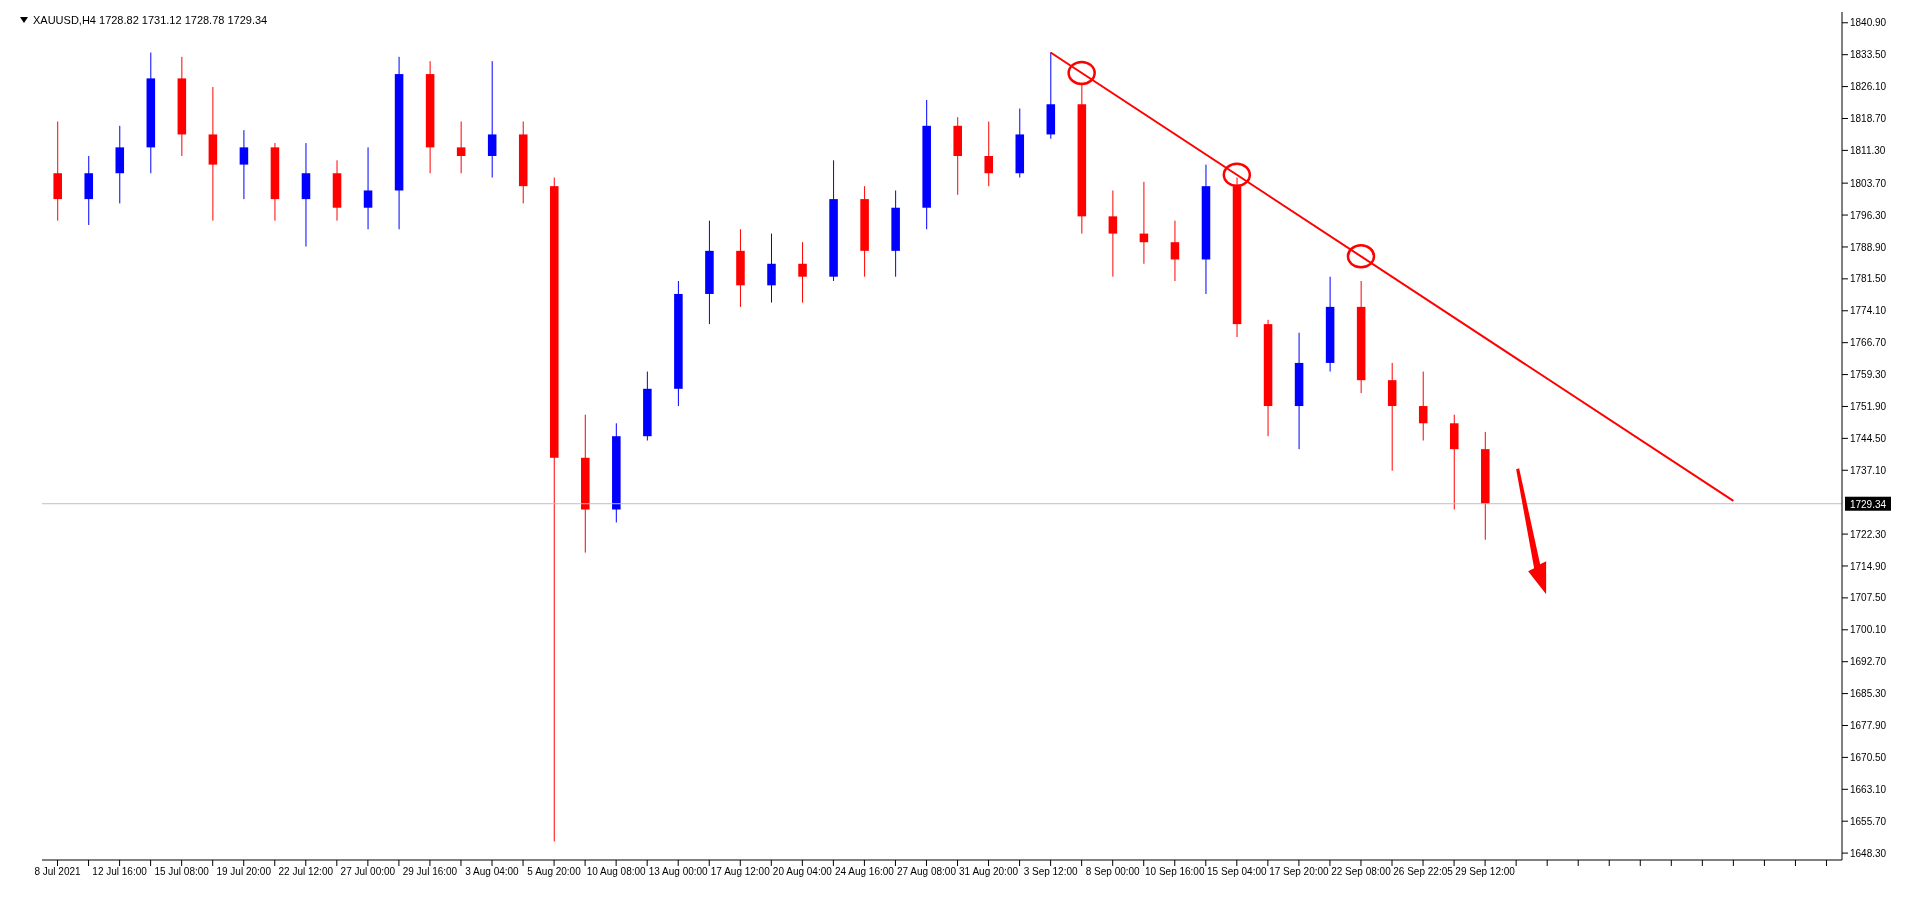 The width and height of the screenshot is (1920, 900). I want to click on chart-title: XAUUSD,H4 1728.82 1731.12 1728.78 1729.34, so click(150, 20).